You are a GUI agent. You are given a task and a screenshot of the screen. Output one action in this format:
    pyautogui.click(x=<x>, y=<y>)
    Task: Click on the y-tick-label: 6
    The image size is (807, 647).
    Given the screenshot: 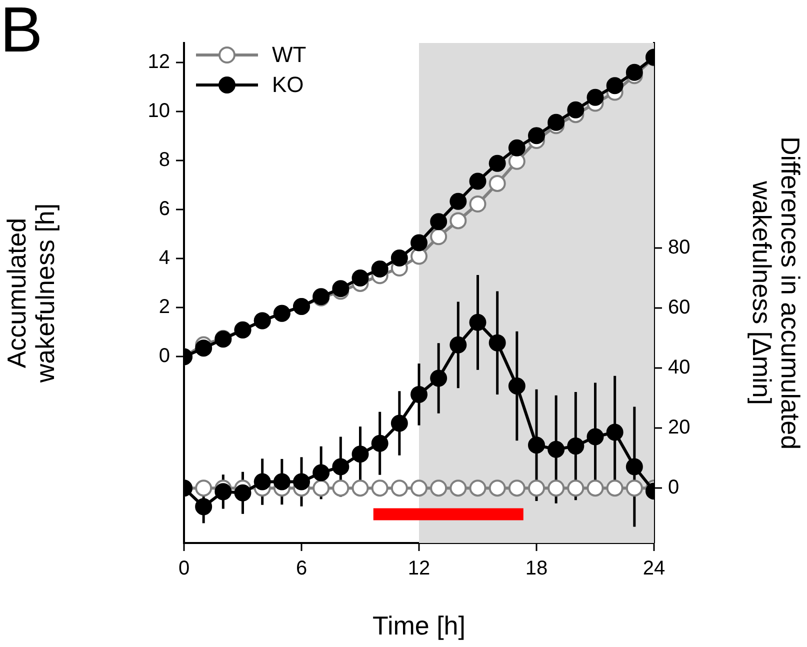 What is the action you would take?
    pyautogui.click(x=164, y=209)
    